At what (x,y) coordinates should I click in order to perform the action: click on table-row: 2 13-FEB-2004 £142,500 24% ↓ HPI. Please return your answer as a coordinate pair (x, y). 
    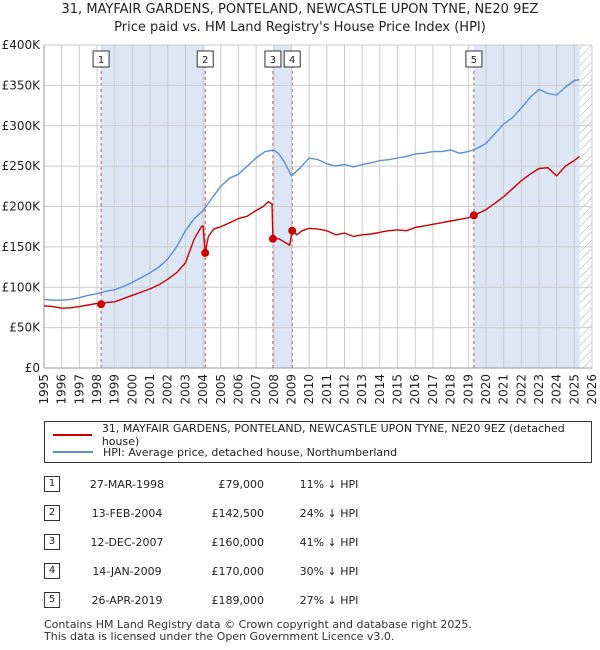
    Looking at the image, I should click on (318, 514).